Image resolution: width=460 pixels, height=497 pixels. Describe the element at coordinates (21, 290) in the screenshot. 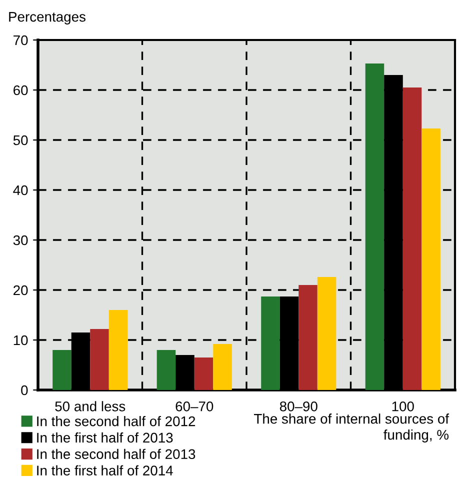

I see `y-tick-label: 20` at that location.